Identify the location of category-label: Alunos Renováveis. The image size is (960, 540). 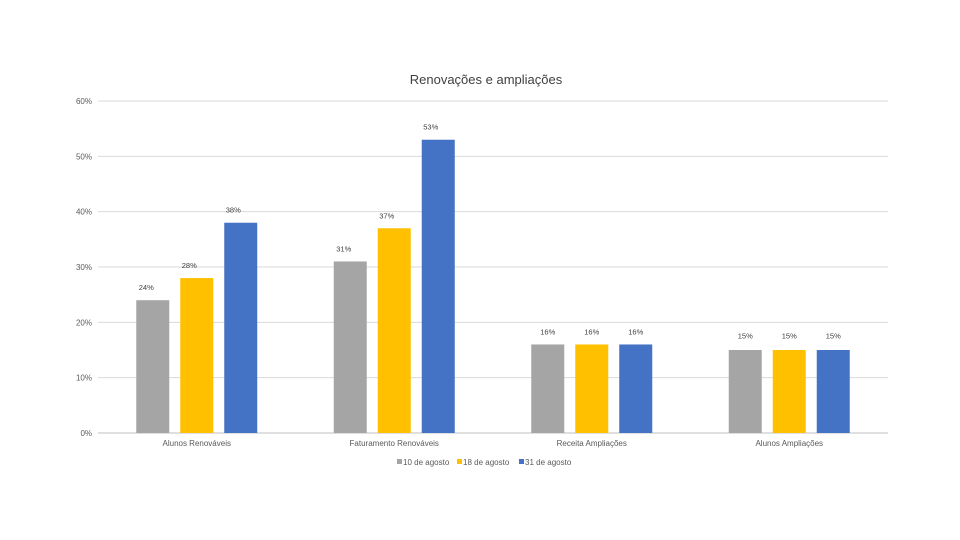
(197, 443).